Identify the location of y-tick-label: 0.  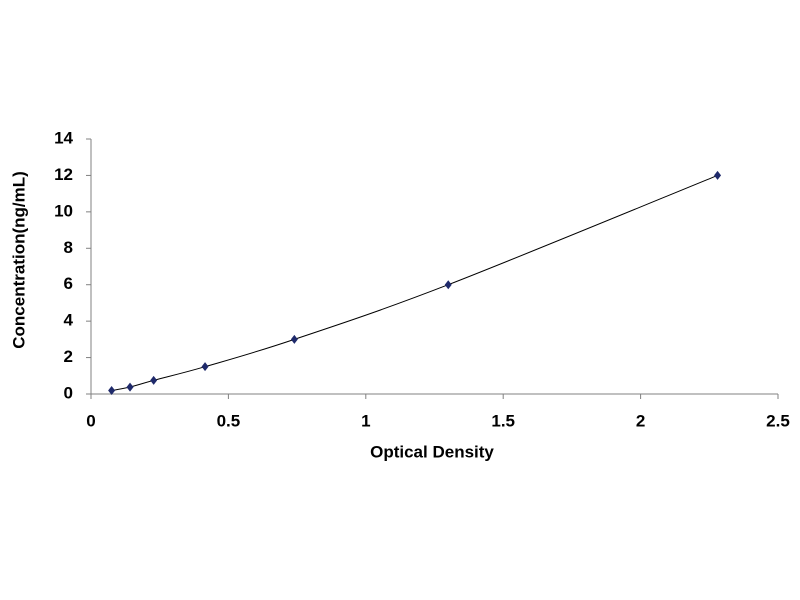
(68, 392).